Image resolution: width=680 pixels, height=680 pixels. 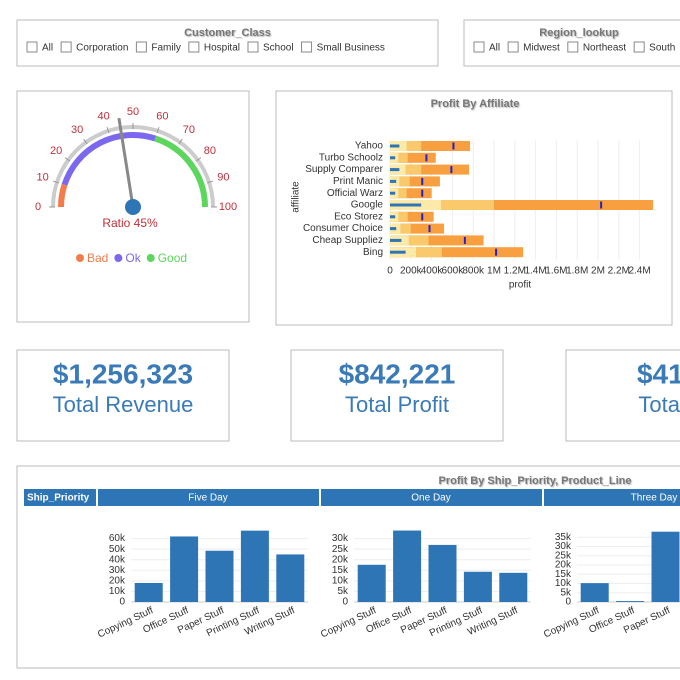 What do you see at coordinates (223, 178) in the screenshot?
I see `gauge-tick-label: 90` at bounding box center [223, 178].